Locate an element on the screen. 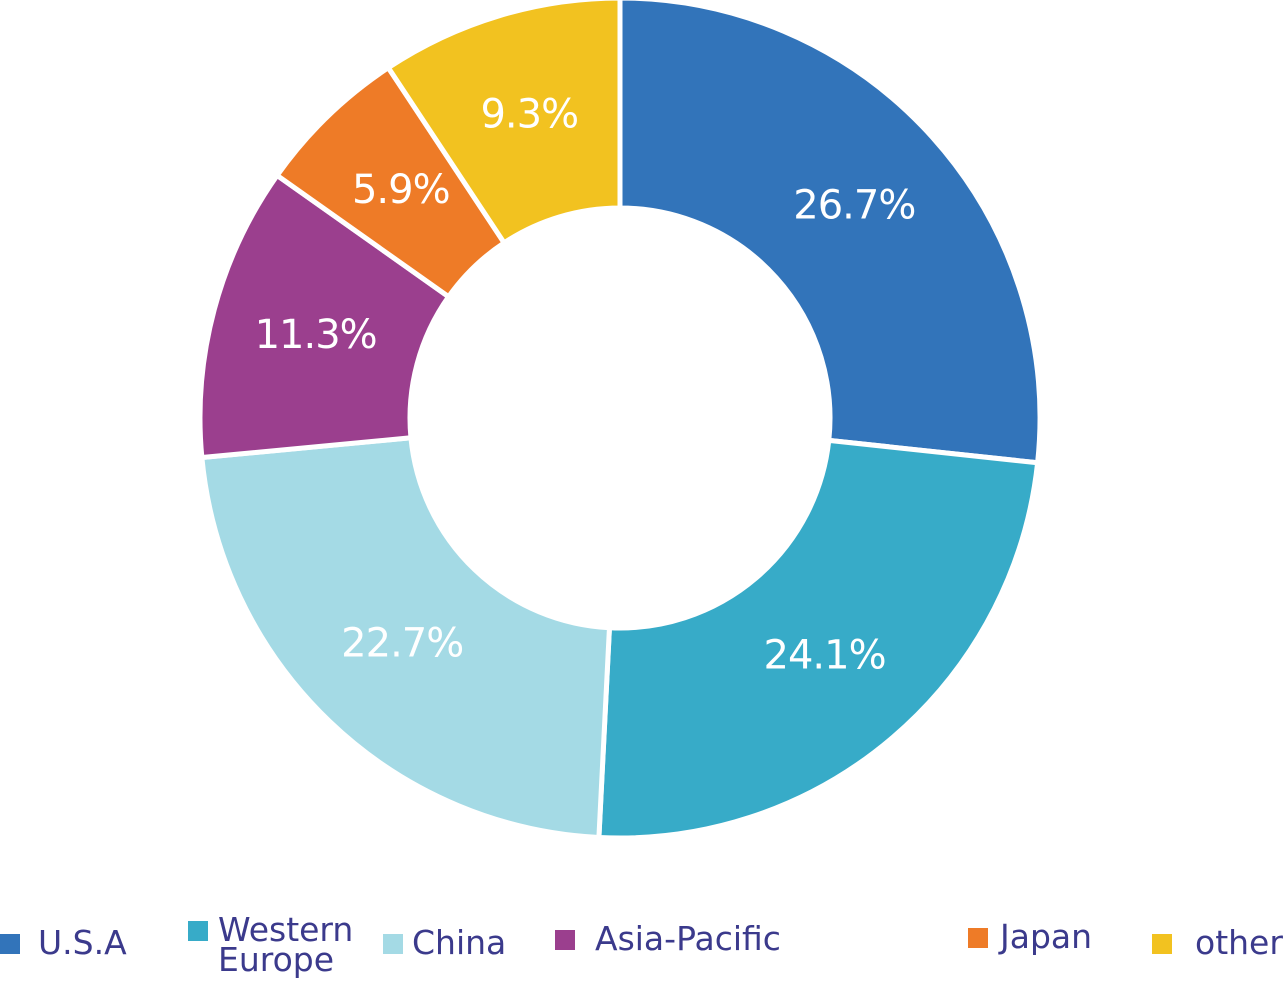 The height and width of the screenshot is (986, 1287). value-label: 24.1% is located at coordinates (825, 656).